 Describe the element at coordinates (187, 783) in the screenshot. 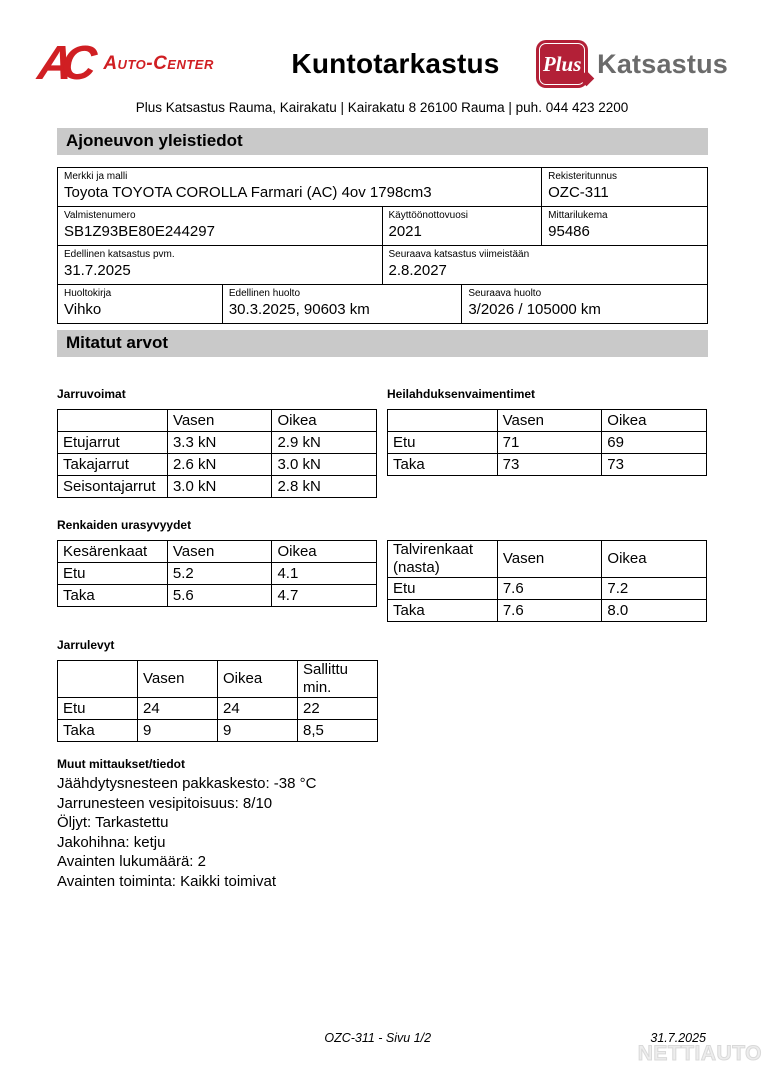

I see `measurement-line: Jäähdytysnesteen pakkaskesto: -38 °C` at that location.